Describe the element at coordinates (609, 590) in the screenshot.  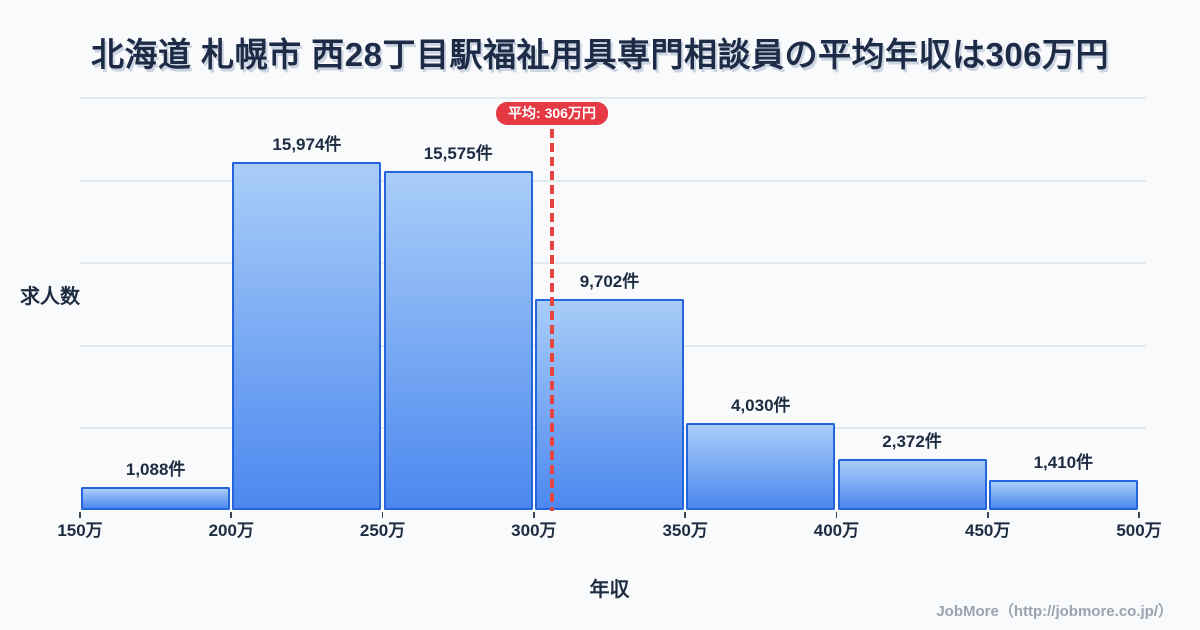
I see `x-axis-label: 年収` at that location.